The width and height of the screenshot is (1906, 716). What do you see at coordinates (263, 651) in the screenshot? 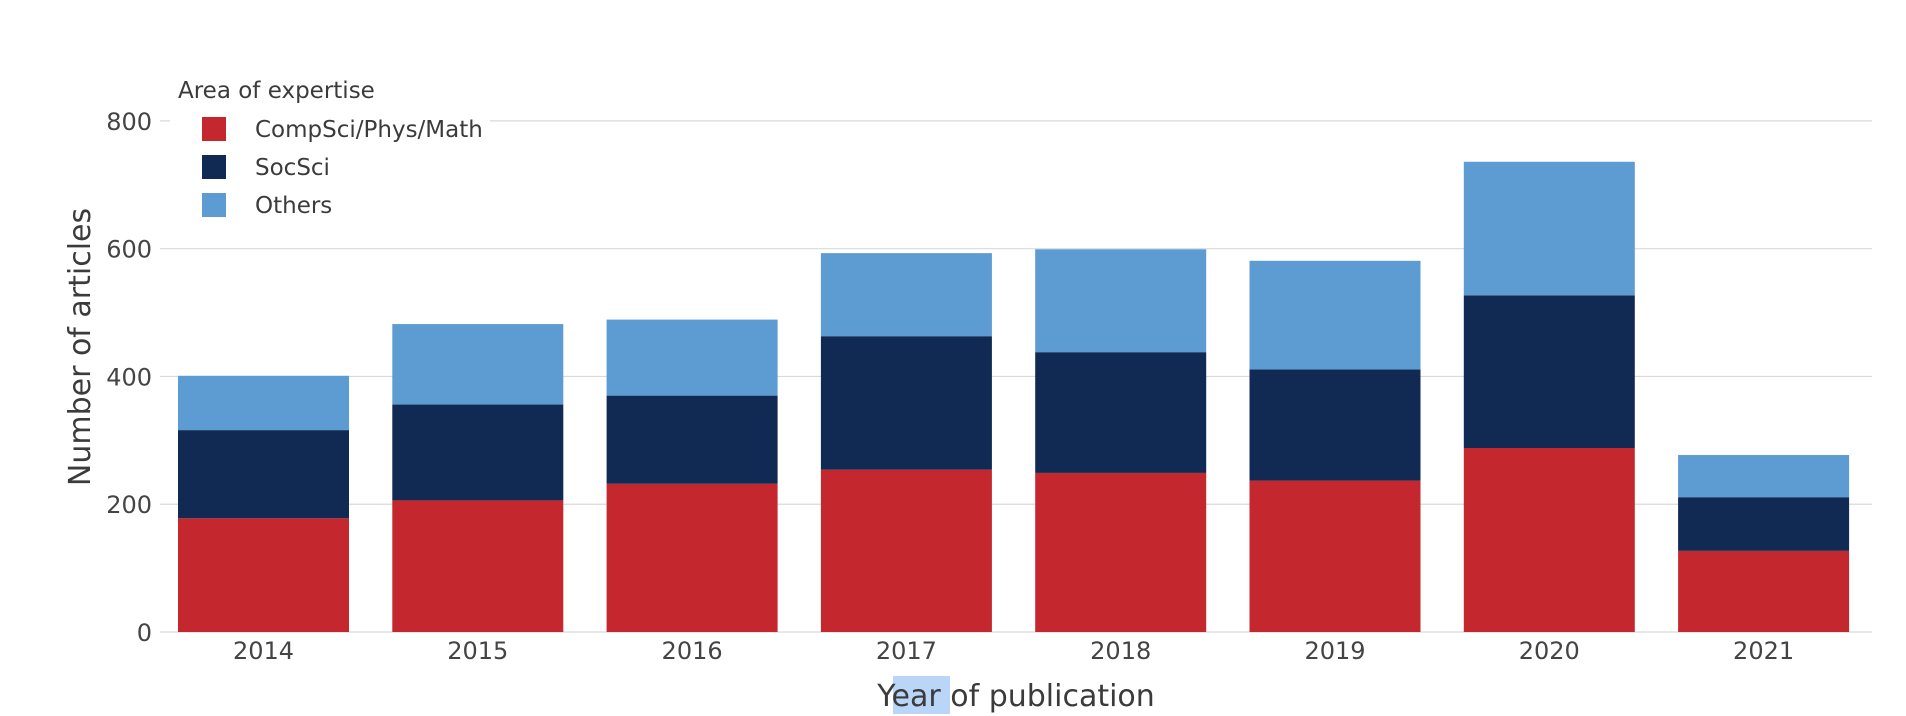
I see `x-tick-label: 2014` at bounding box center [263, 651].